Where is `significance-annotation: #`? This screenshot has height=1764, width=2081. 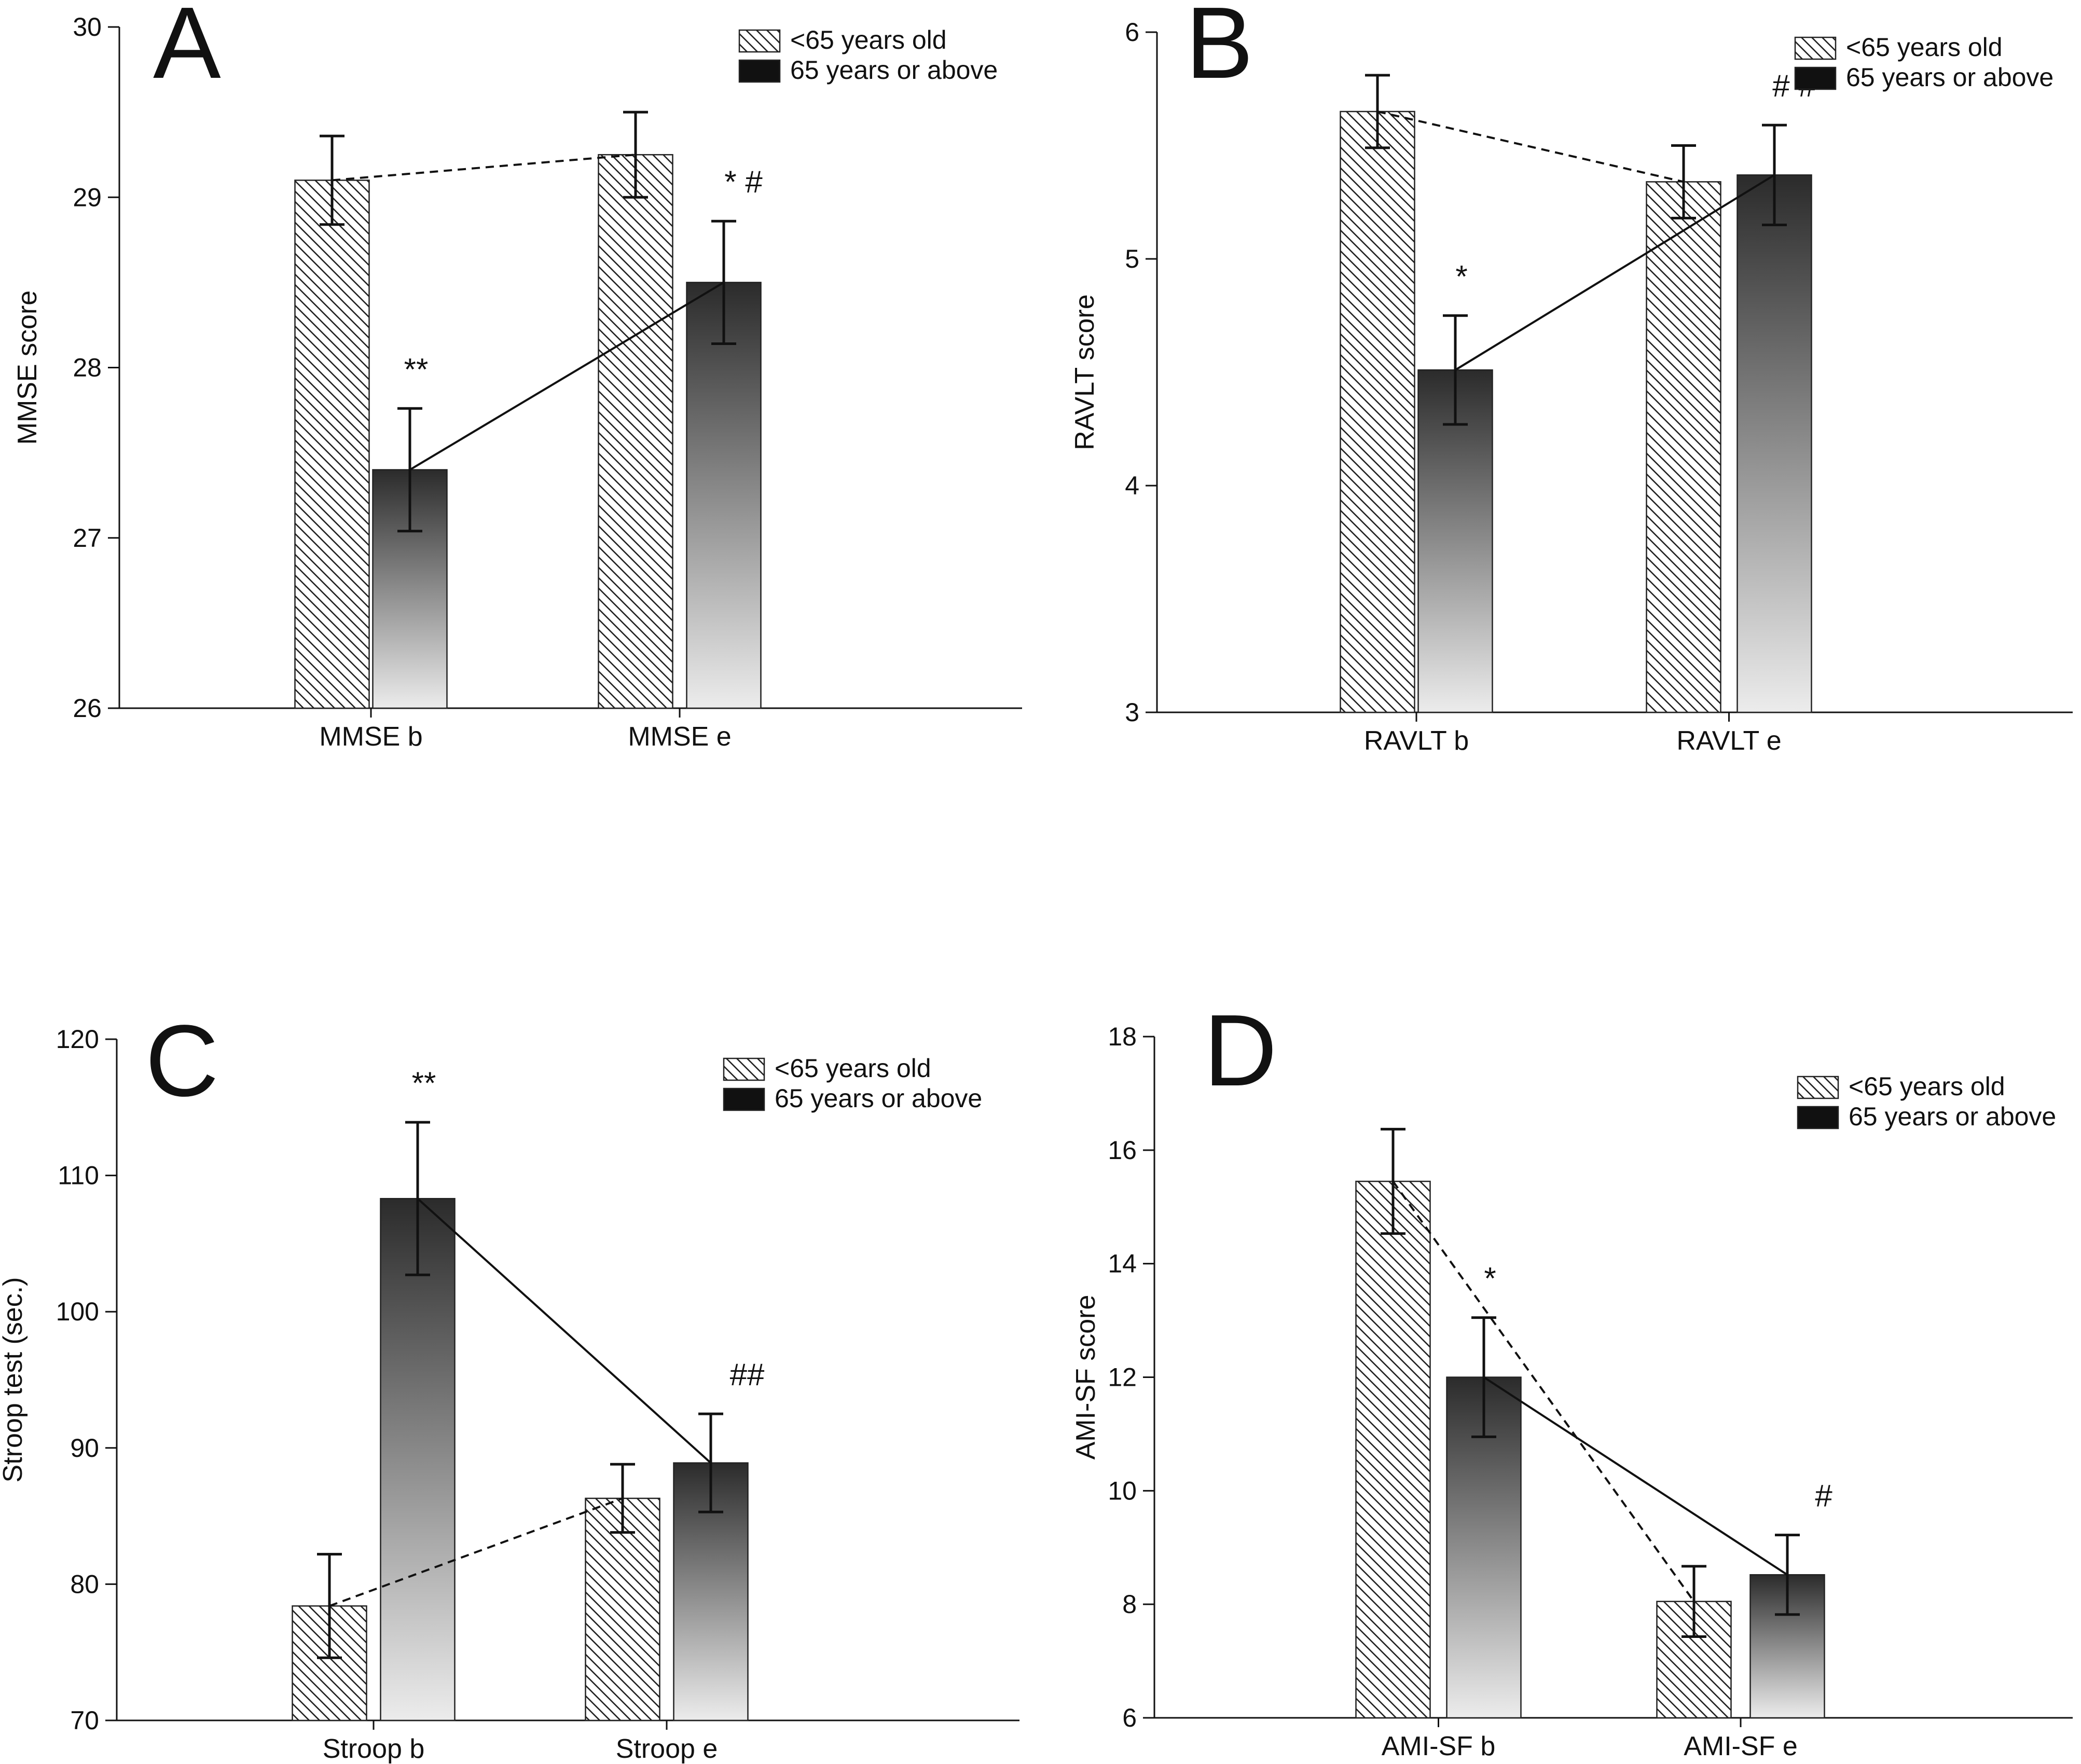 significance-annotation: # is located at coordinates (1823, 1496).